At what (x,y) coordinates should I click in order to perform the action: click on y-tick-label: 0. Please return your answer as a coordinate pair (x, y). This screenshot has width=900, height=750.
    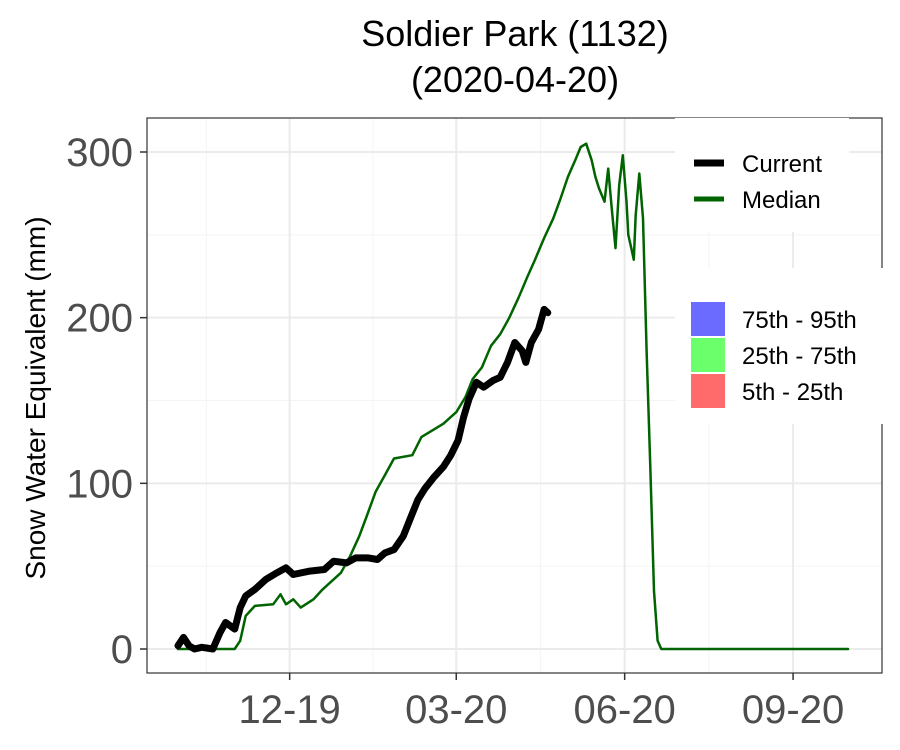
    Looking at the image, I should click on (122, 650).